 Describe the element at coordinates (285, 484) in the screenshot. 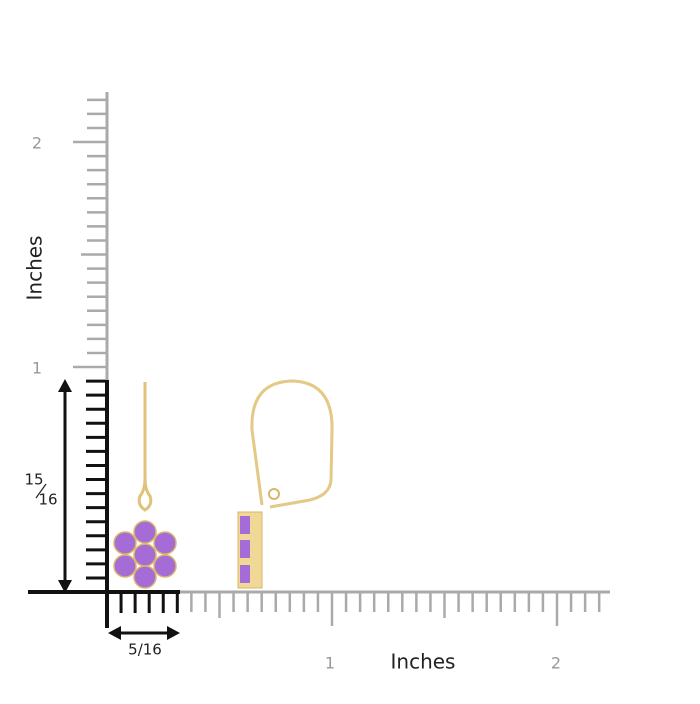

I see `earring-side` at that location.